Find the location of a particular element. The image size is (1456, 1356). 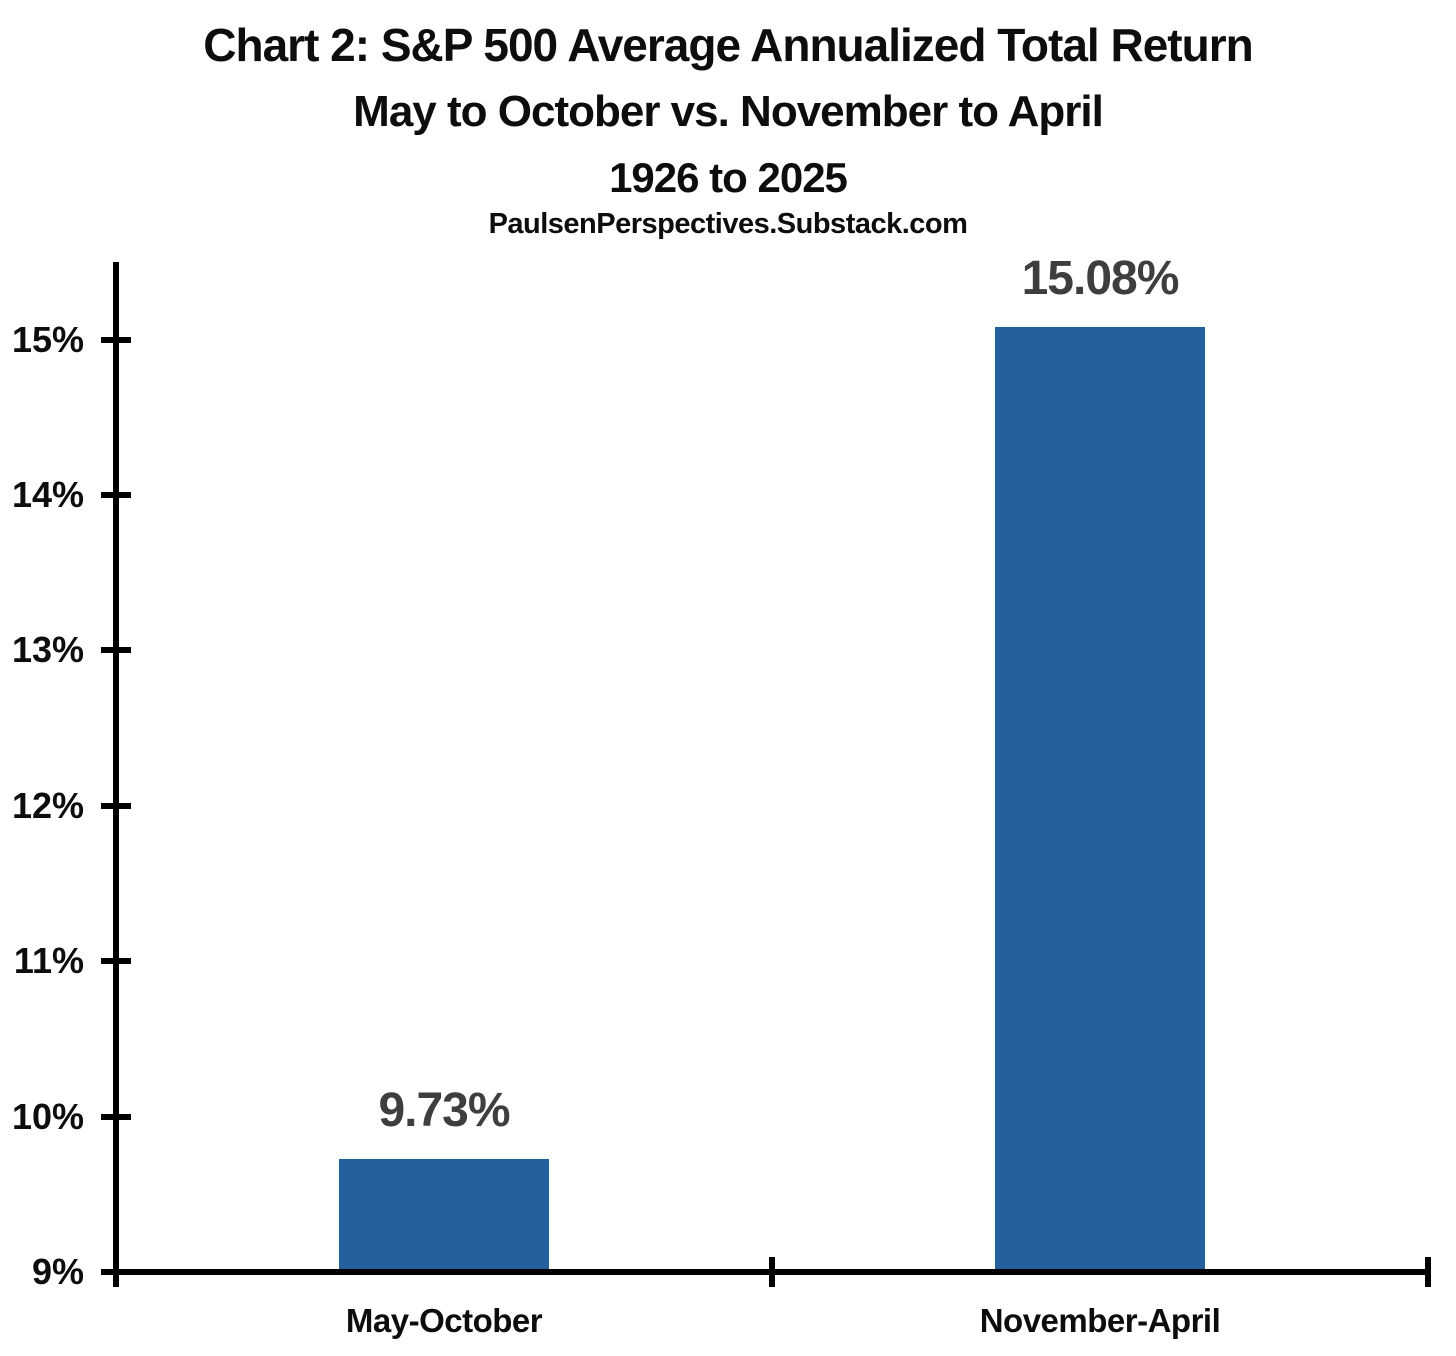

chart-source: PaulsenPerspectives.Substack.com is located at coordinates (728, 224).